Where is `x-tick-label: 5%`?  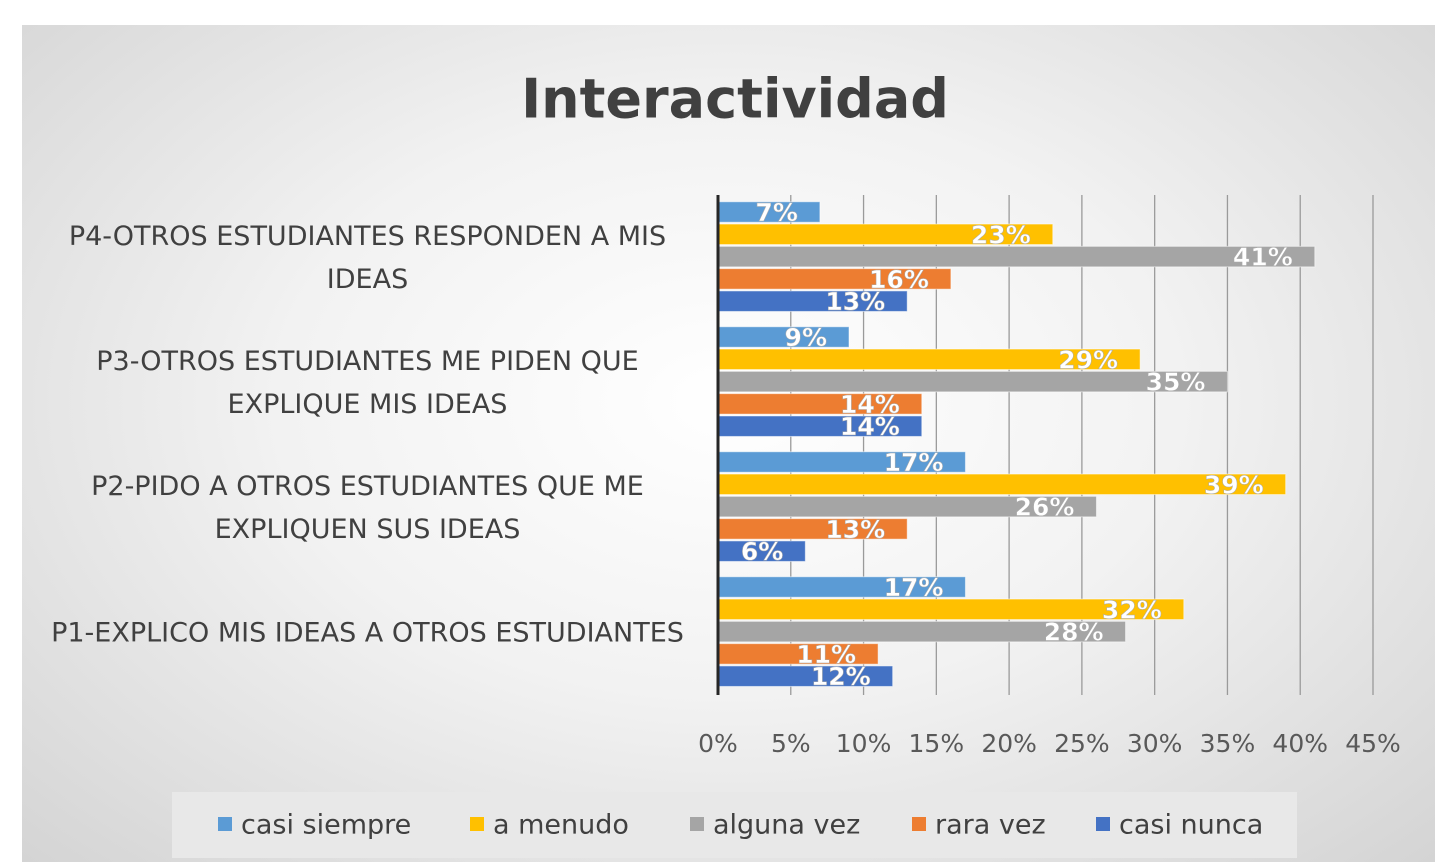
x-tick-label: 5% is located at coordinates (791, 743).